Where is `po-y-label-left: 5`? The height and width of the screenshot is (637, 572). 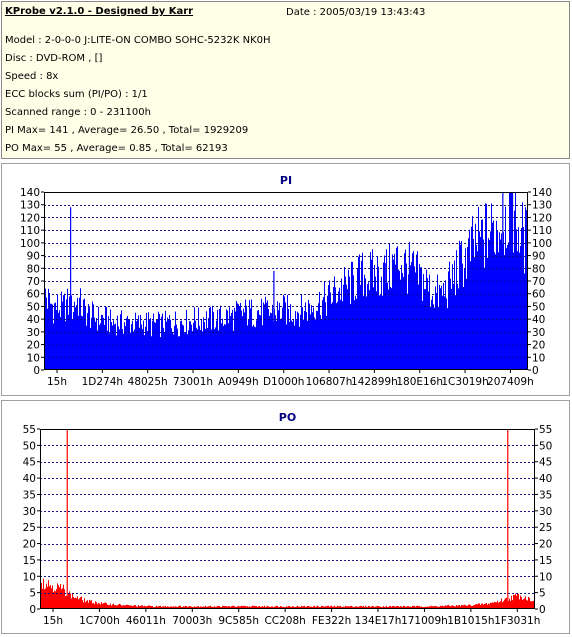 po-y-label-left: 5 is located at coordinates (32, 594).